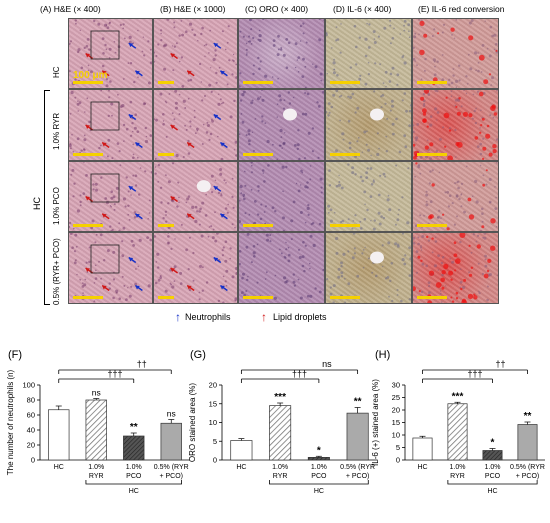 The width and height of the screenshot is (550, 523). Describe the element at coordinates (31, 430) in the screenshot. I see `chart-y-tick-label: 40` at that location.